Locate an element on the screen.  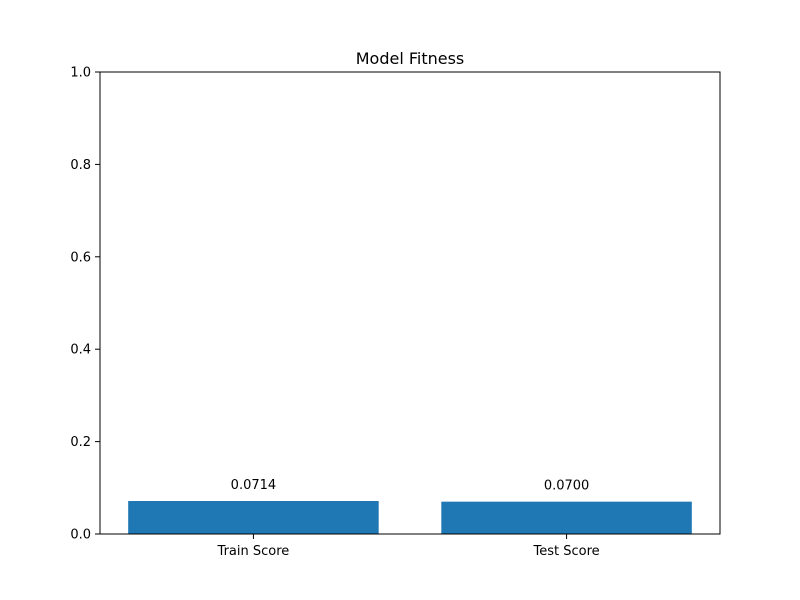
y-tick-label: 0.0 is located at coordinates (80, 535).